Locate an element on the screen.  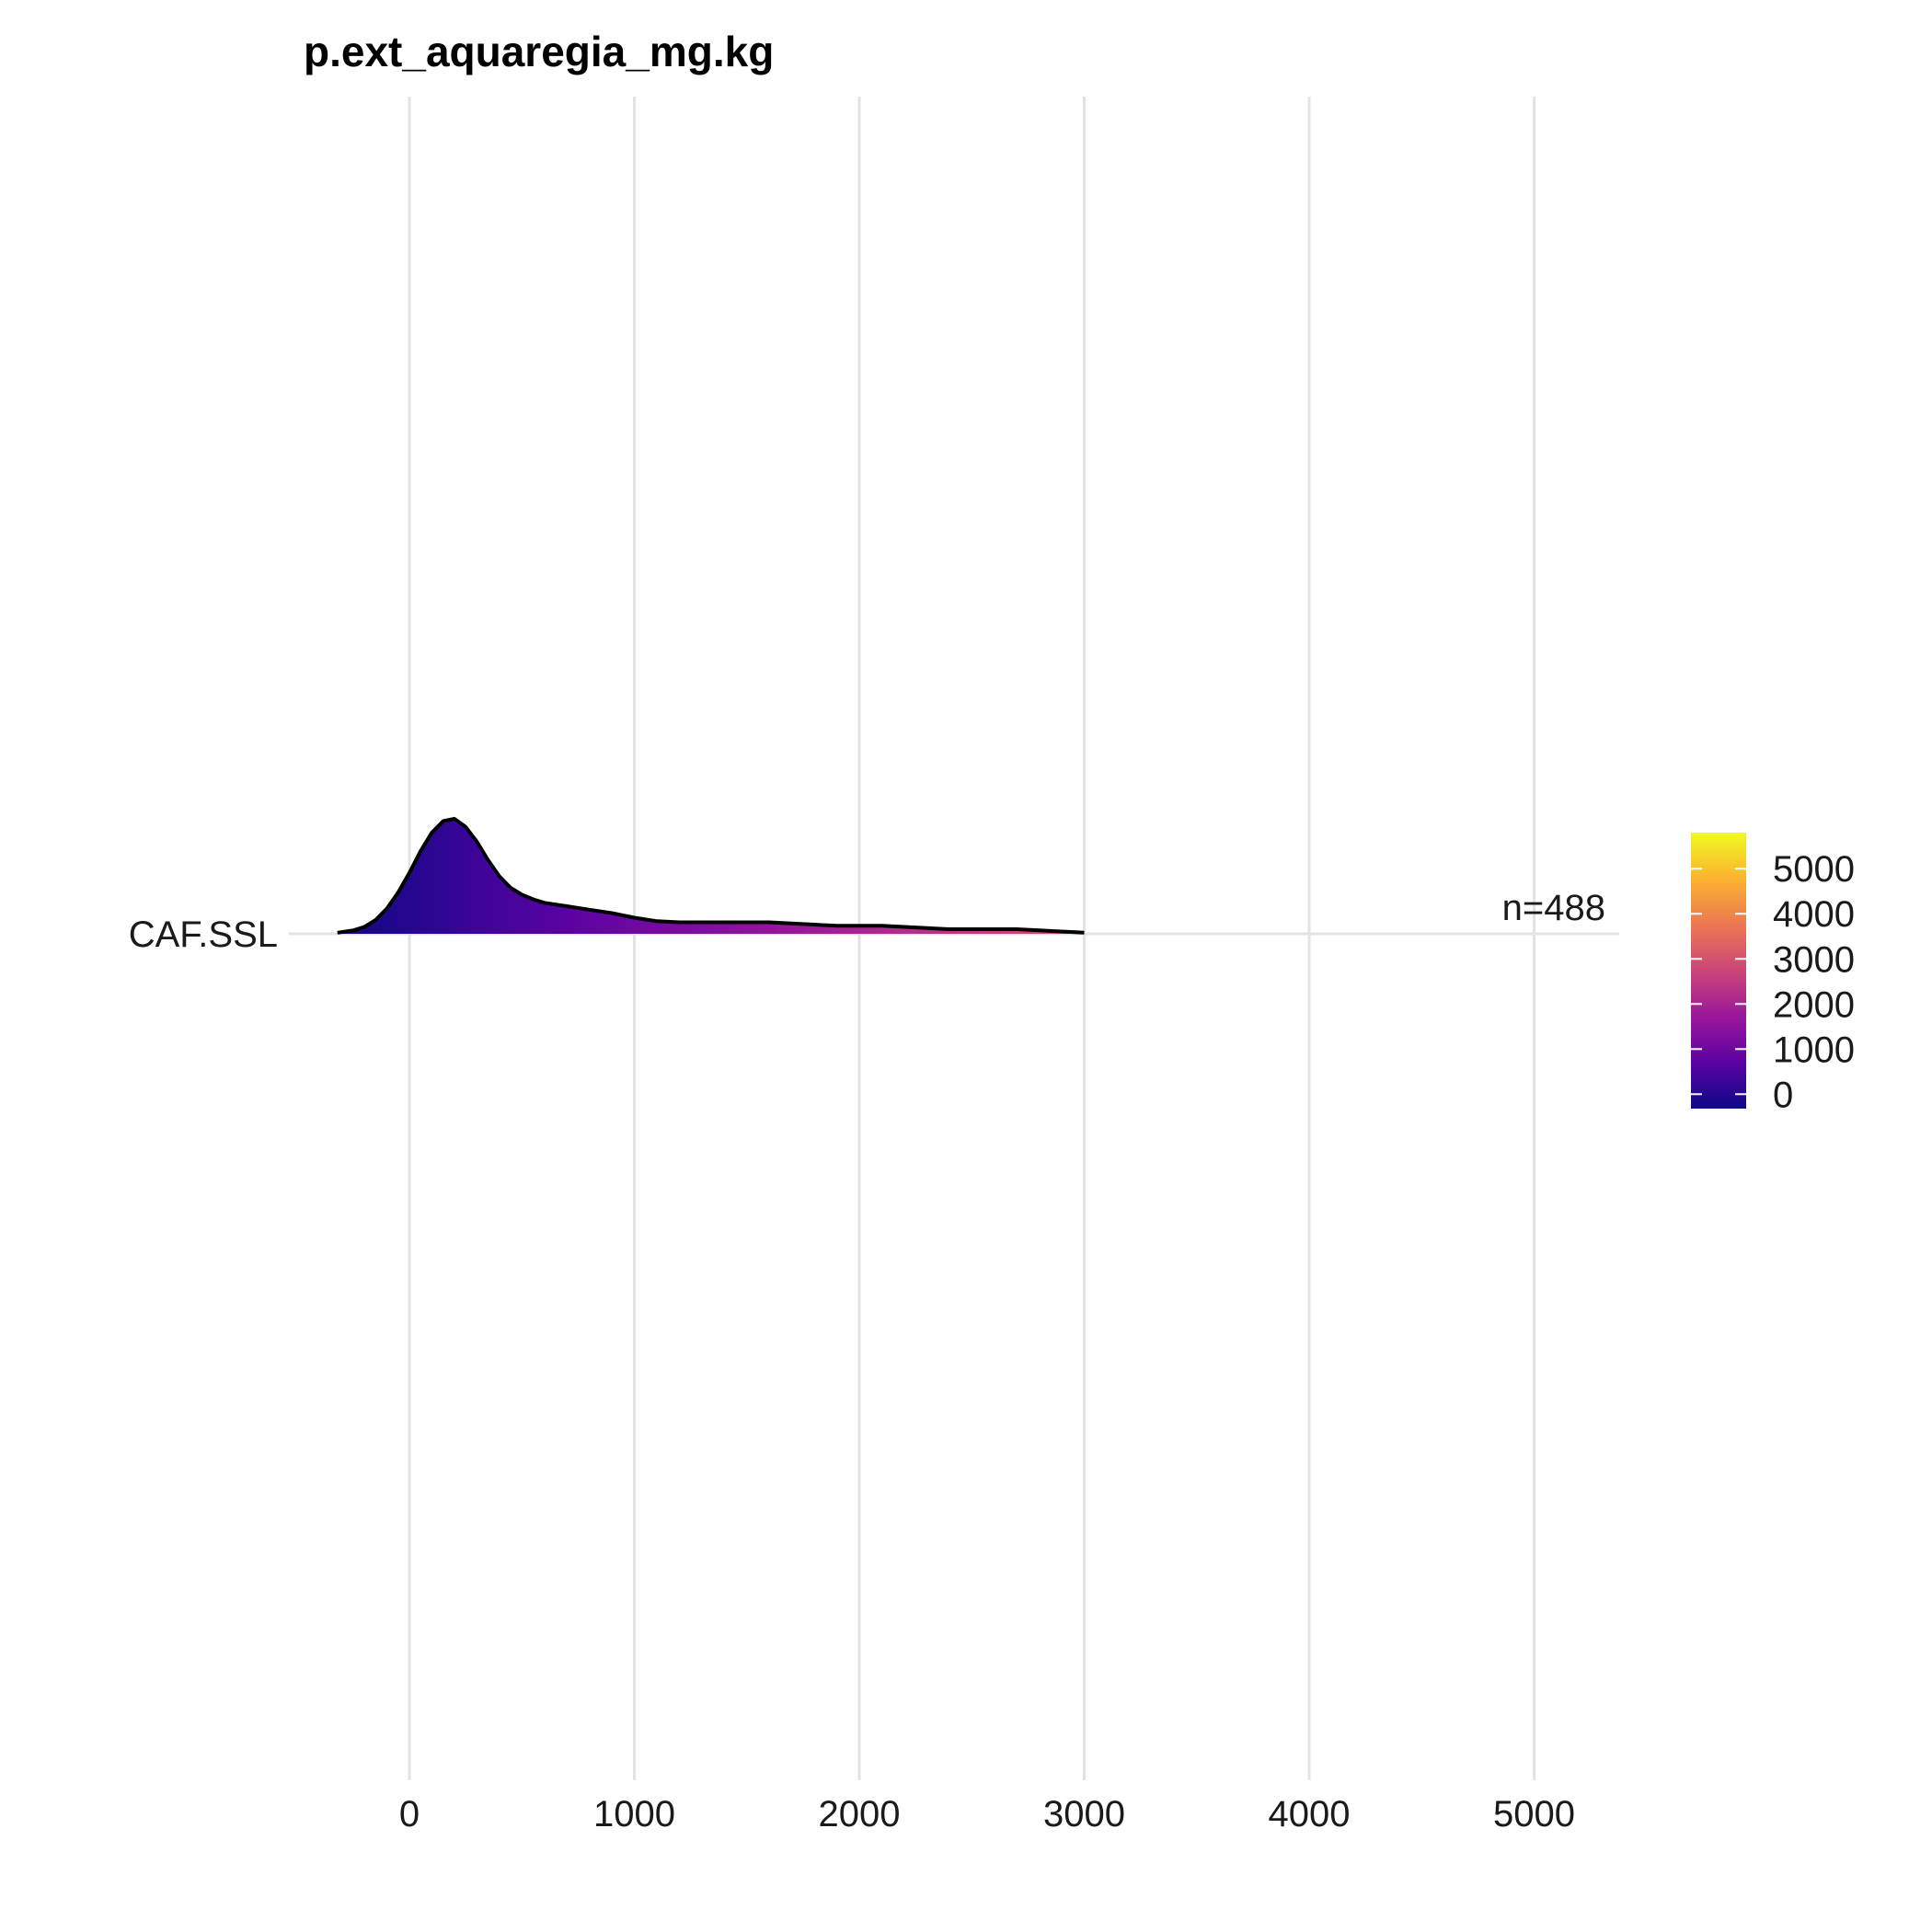
legend-tick-label-4000: 4000 is located at coordinates (1814, 914).